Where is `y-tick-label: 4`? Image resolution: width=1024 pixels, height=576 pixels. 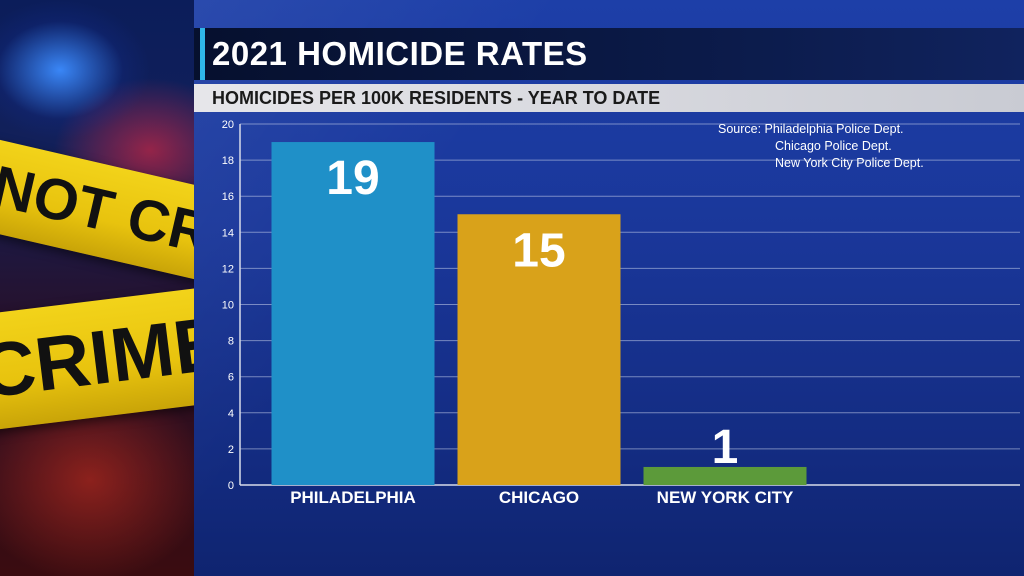 y-tick-label: 4 is located at coordinates (231, 414).